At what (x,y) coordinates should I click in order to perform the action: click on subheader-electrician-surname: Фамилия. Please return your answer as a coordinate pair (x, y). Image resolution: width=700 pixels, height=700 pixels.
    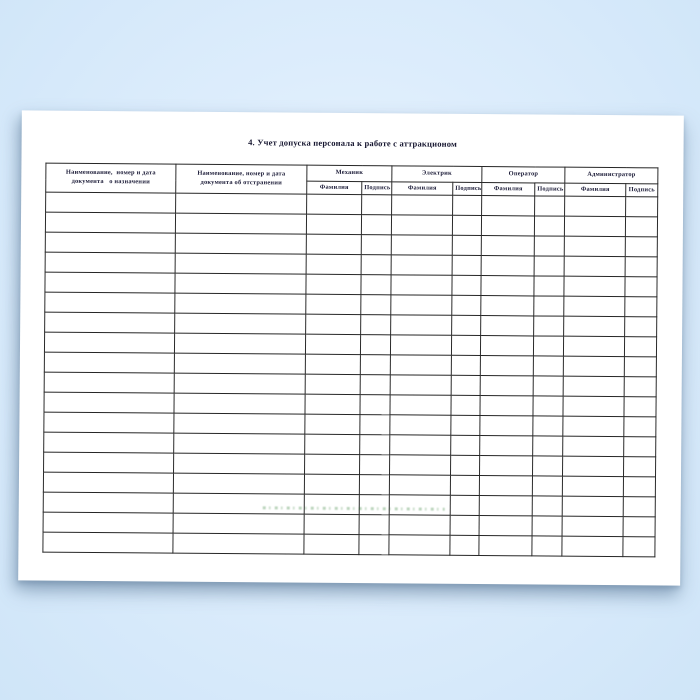
    Looking at the image, I should click on (422, 188).